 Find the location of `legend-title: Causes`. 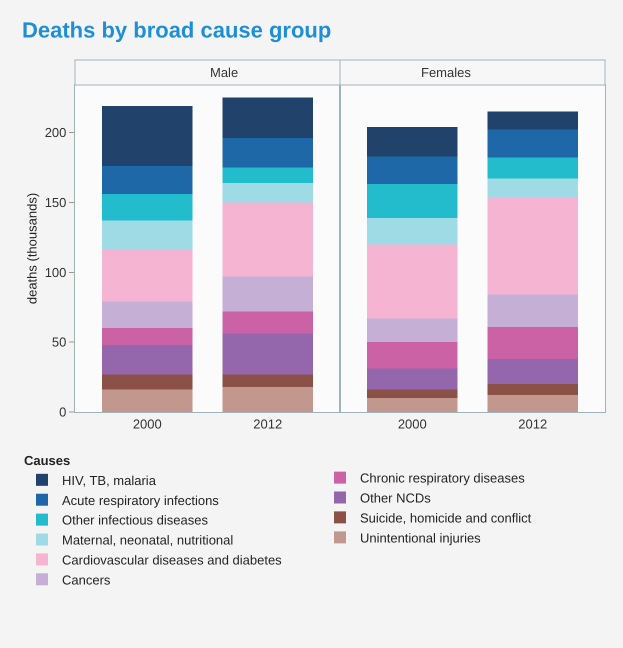

legend-title: Causes is located at coordinates (47, 460).